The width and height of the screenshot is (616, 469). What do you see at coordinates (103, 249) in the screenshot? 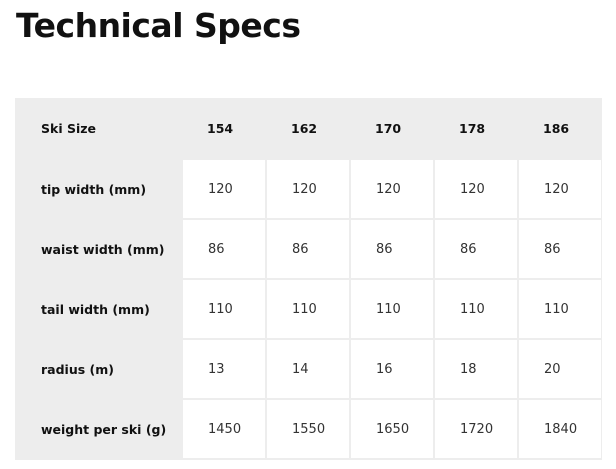
I see `row-label: waist width (mm)` at bounding box center [103, 249].